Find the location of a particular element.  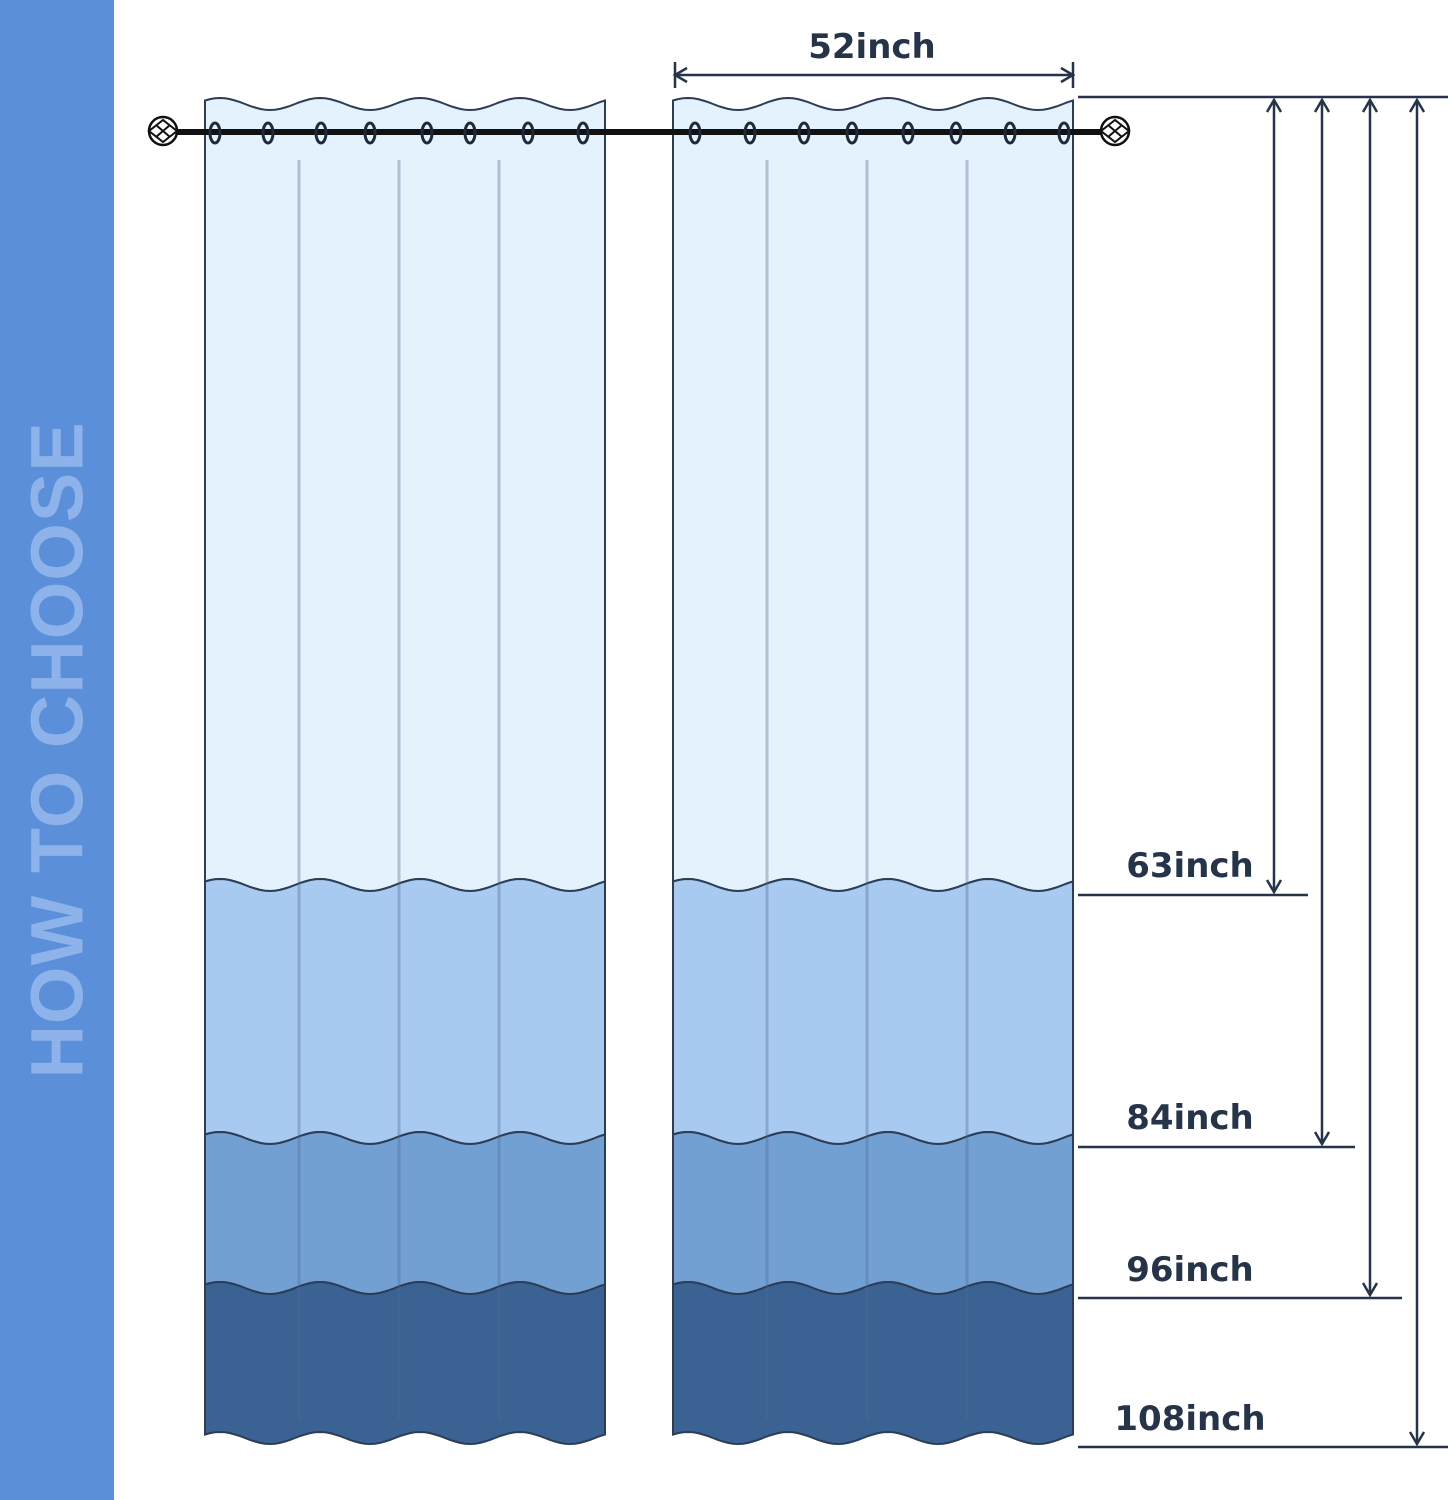

curtain-rod is located at coordinates (639, 131).